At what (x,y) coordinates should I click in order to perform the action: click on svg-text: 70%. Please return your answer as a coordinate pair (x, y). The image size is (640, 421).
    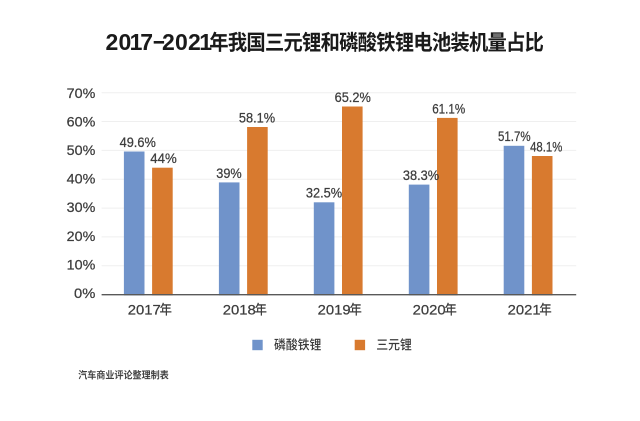
    Looking at the image, I should click on (81, 93).